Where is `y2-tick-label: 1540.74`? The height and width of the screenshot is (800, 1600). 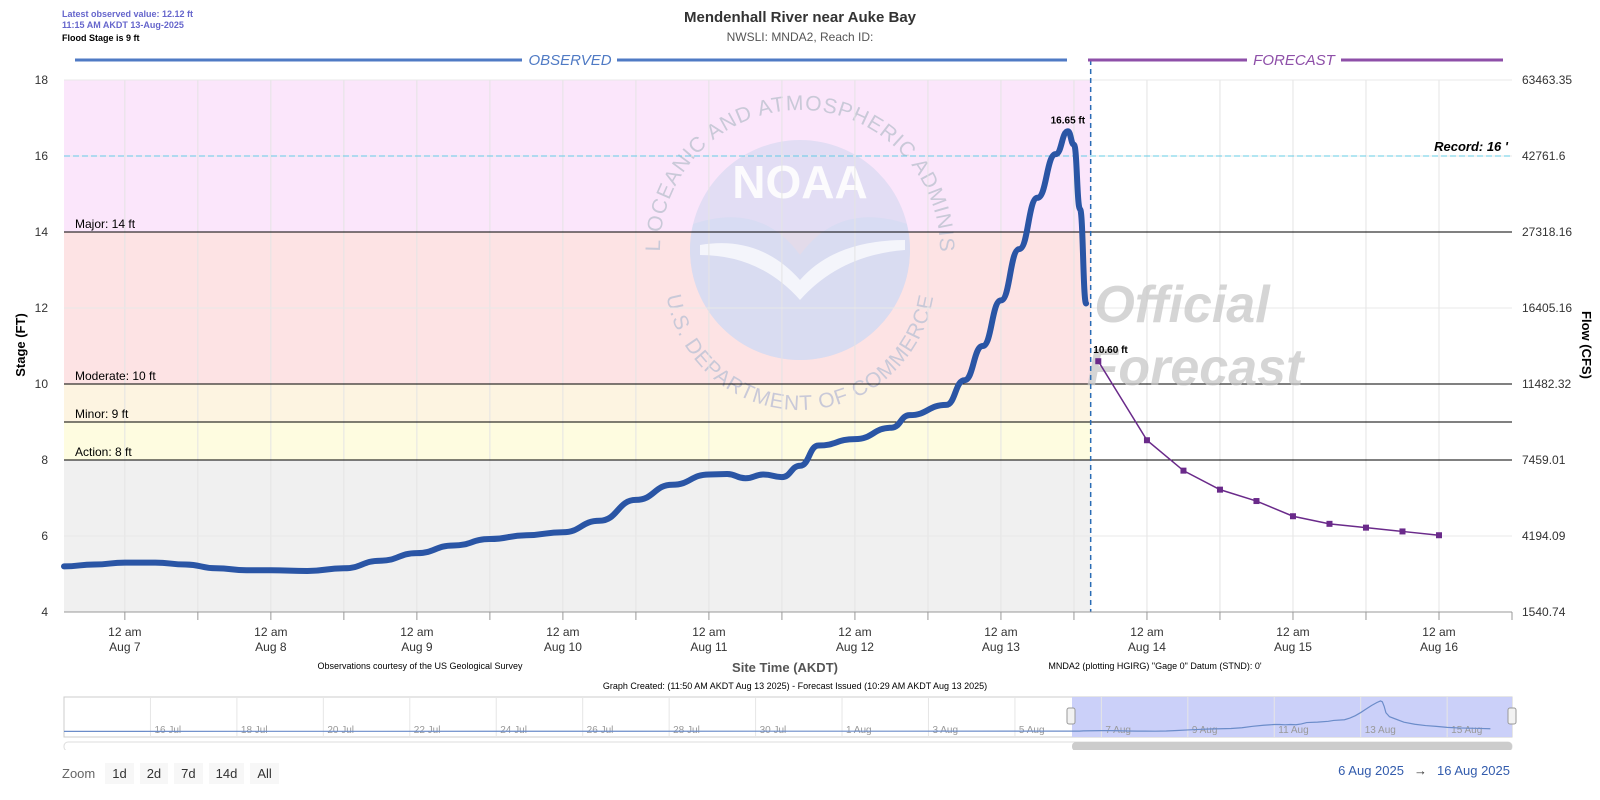
y2-tick-label: 1540.74 is located at coordinates (1544, 612).